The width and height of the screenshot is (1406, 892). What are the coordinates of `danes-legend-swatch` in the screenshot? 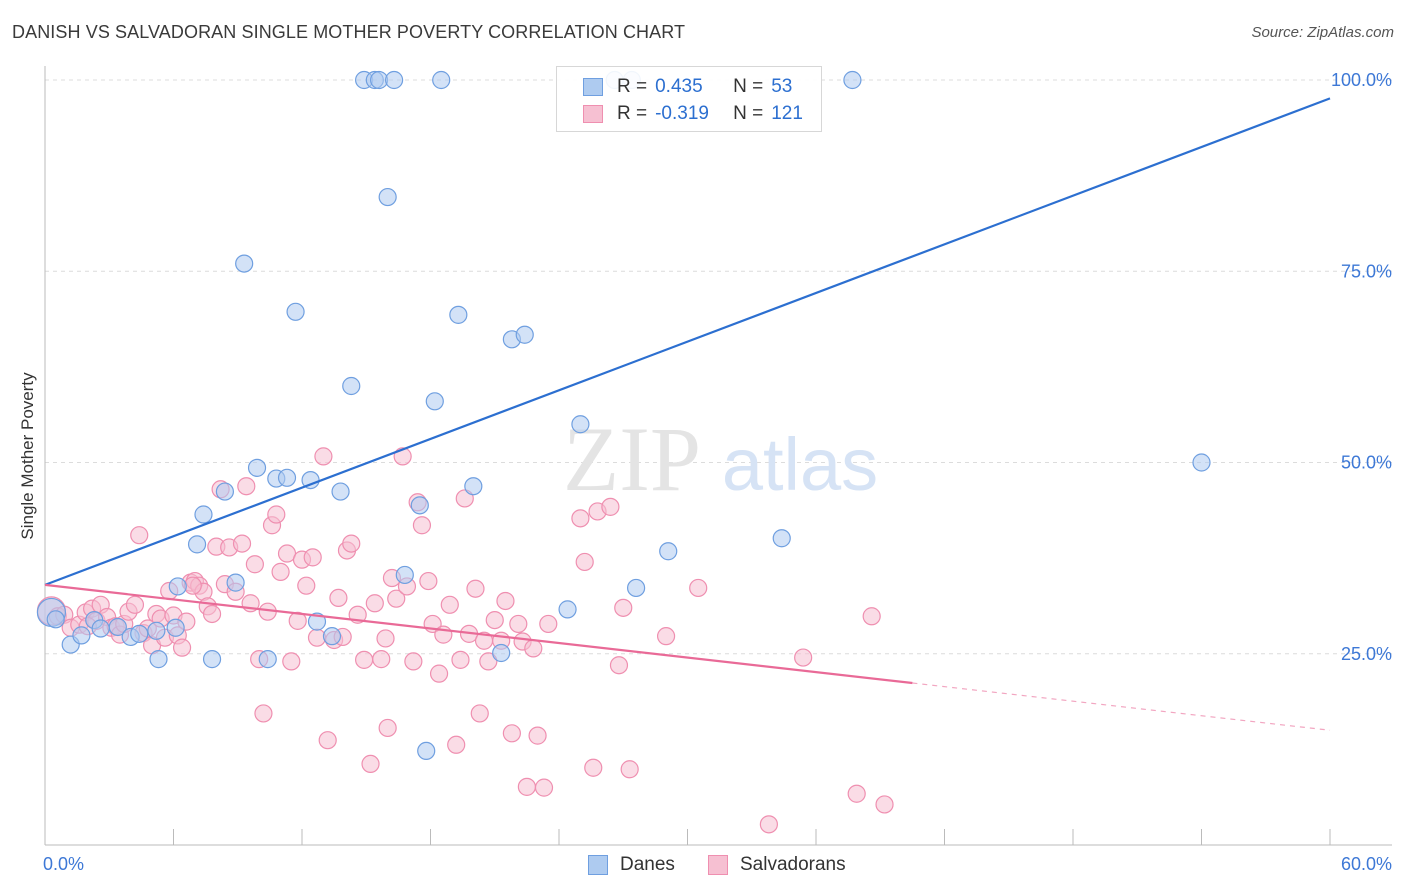 It's located at (598, 865).